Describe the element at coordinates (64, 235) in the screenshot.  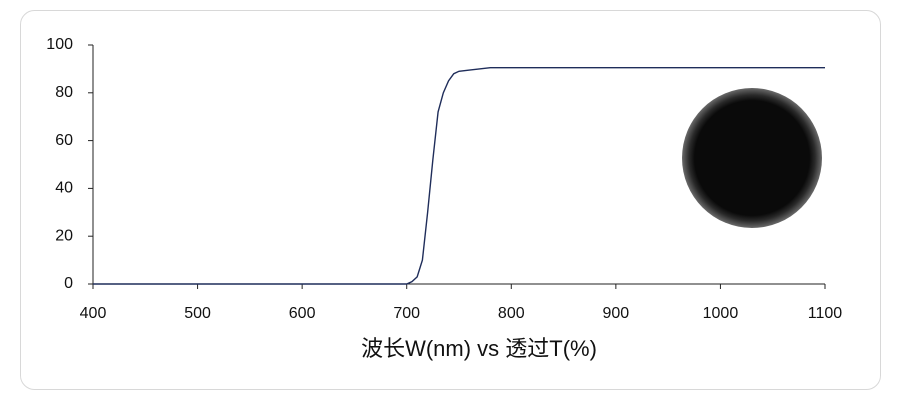
I see `y-tick-label: 20` at that location.